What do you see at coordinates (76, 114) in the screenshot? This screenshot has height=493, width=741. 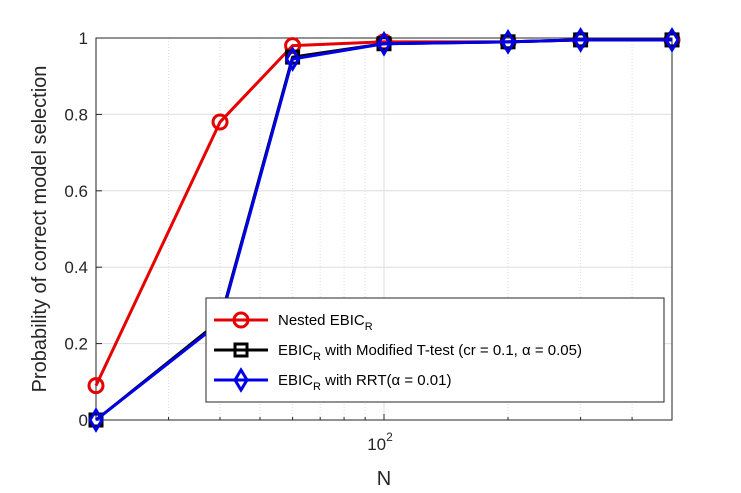 I see `y-tick-label: 0.8` at bounding box center [76, 114].